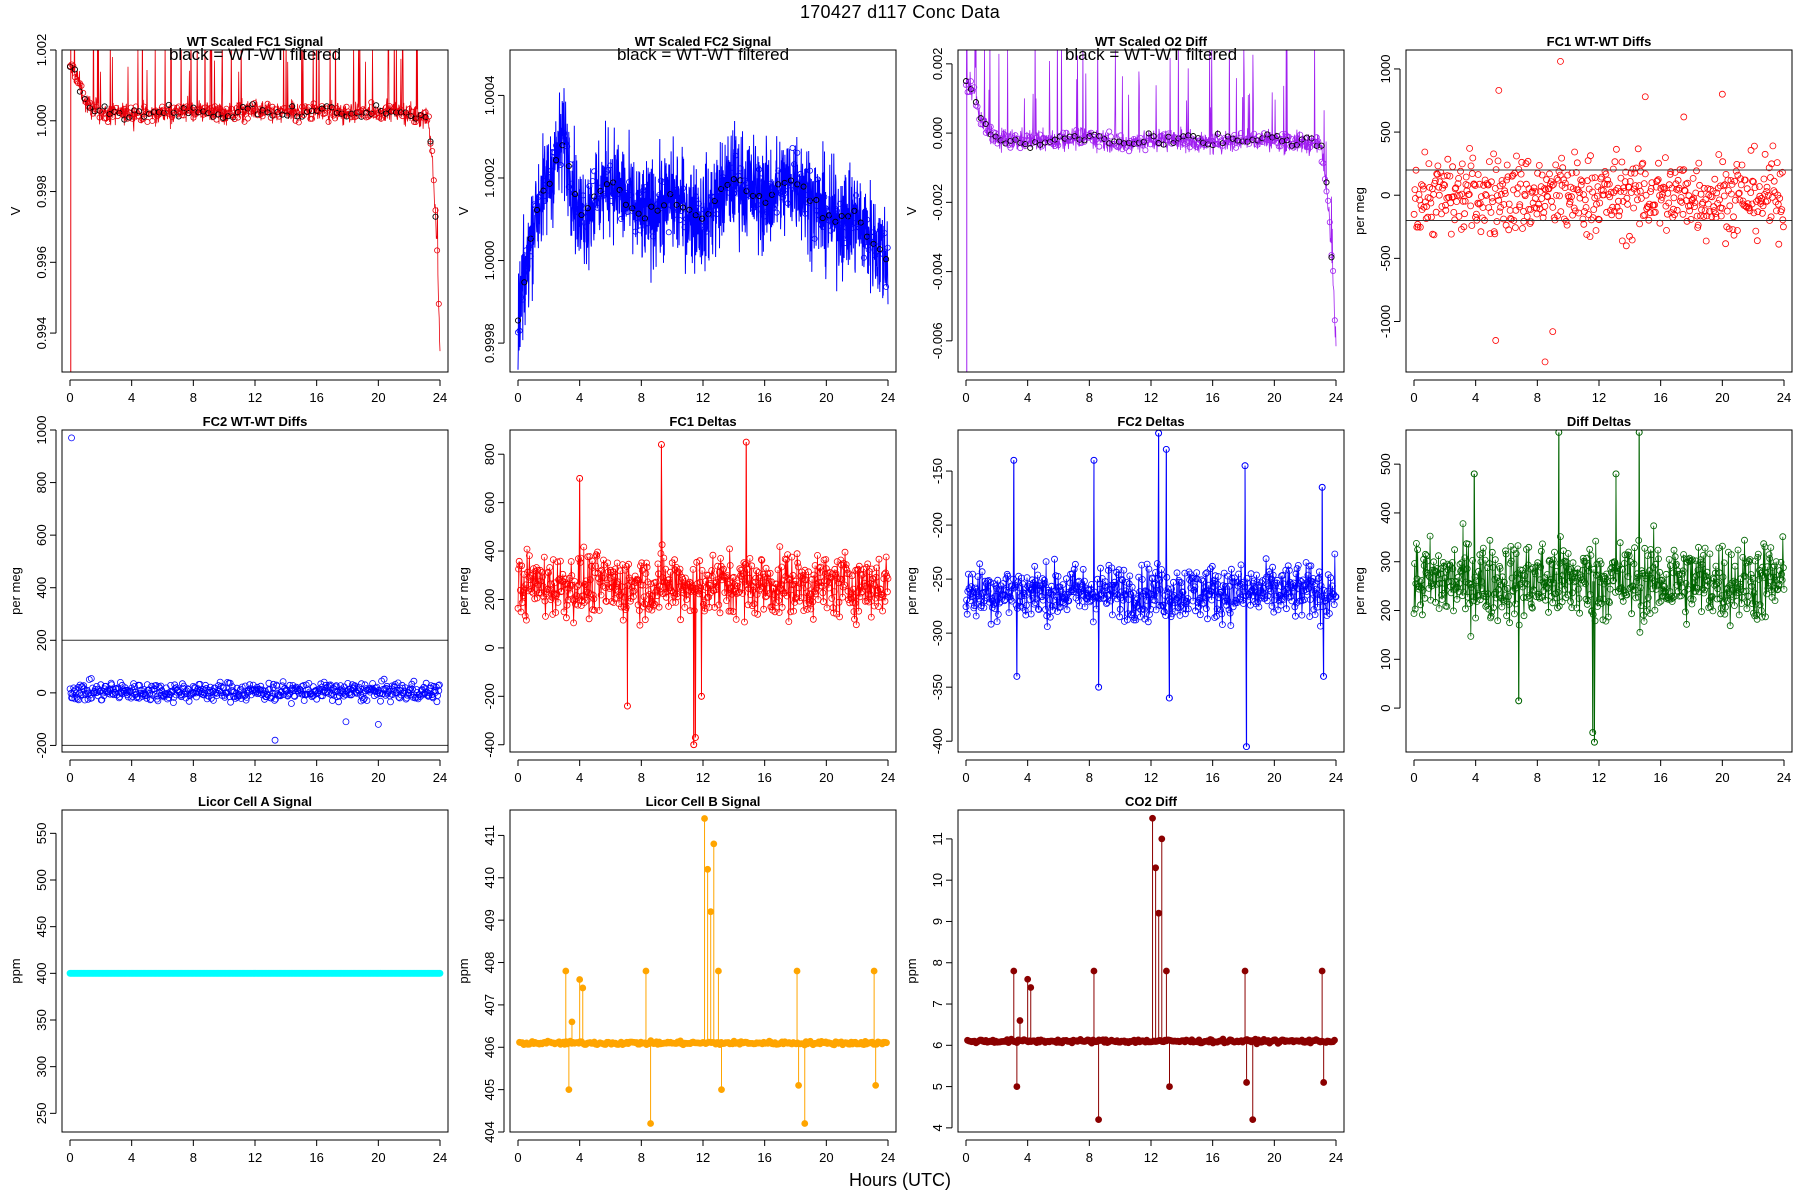 The height and width of the screenshot is (1200, 1800). I want to click on x-axis: 0 4 8 12 16 20 24, so click(256, 1152).